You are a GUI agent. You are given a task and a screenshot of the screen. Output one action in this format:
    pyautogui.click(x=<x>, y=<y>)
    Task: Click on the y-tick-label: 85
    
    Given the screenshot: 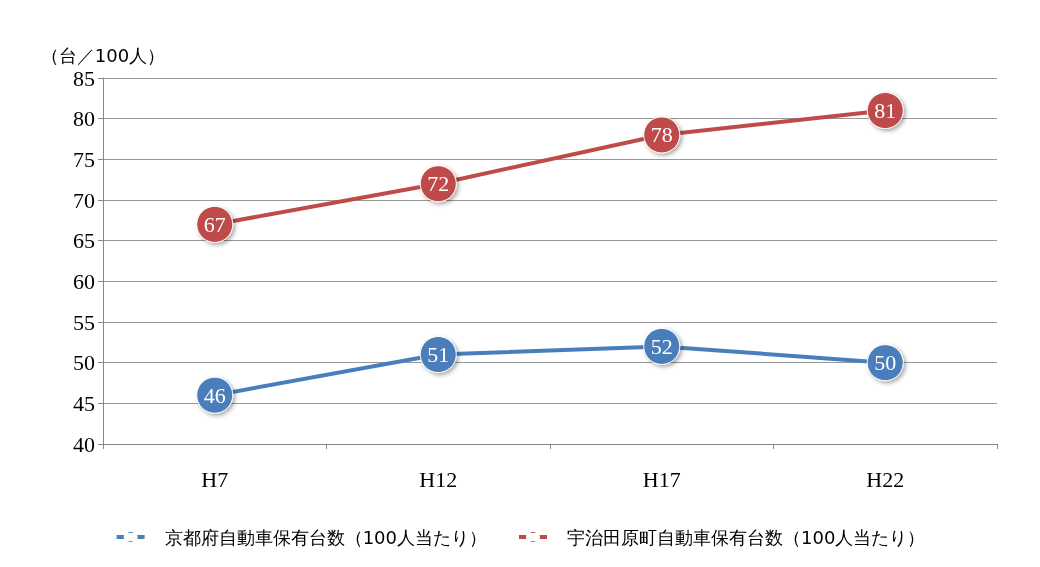 What is the action you would take?
    pyautogui.click(x=84, y=78)
    